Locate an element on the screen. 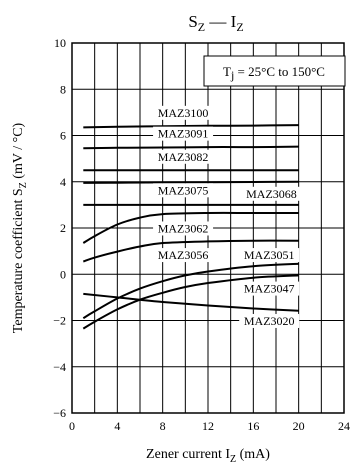  series-label-maz3051: MAZ3051 is located at coordinates (269, 255).